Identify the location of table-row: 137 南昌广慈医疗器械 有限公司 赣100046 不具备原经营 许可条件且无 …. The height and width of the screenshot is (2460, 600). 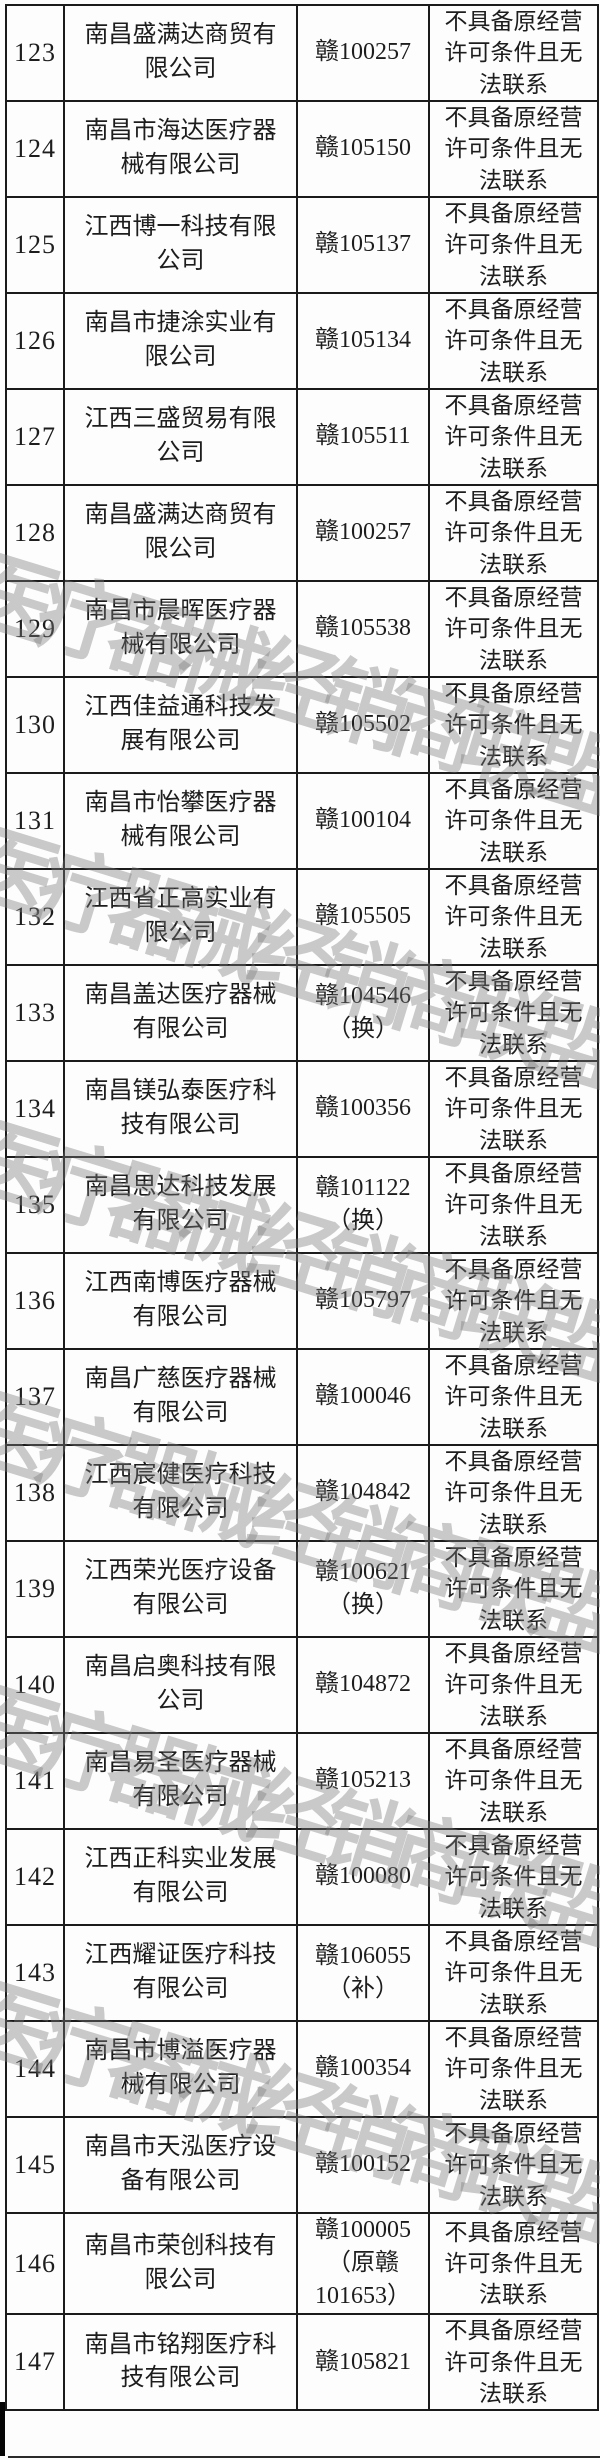
(302, 1397).